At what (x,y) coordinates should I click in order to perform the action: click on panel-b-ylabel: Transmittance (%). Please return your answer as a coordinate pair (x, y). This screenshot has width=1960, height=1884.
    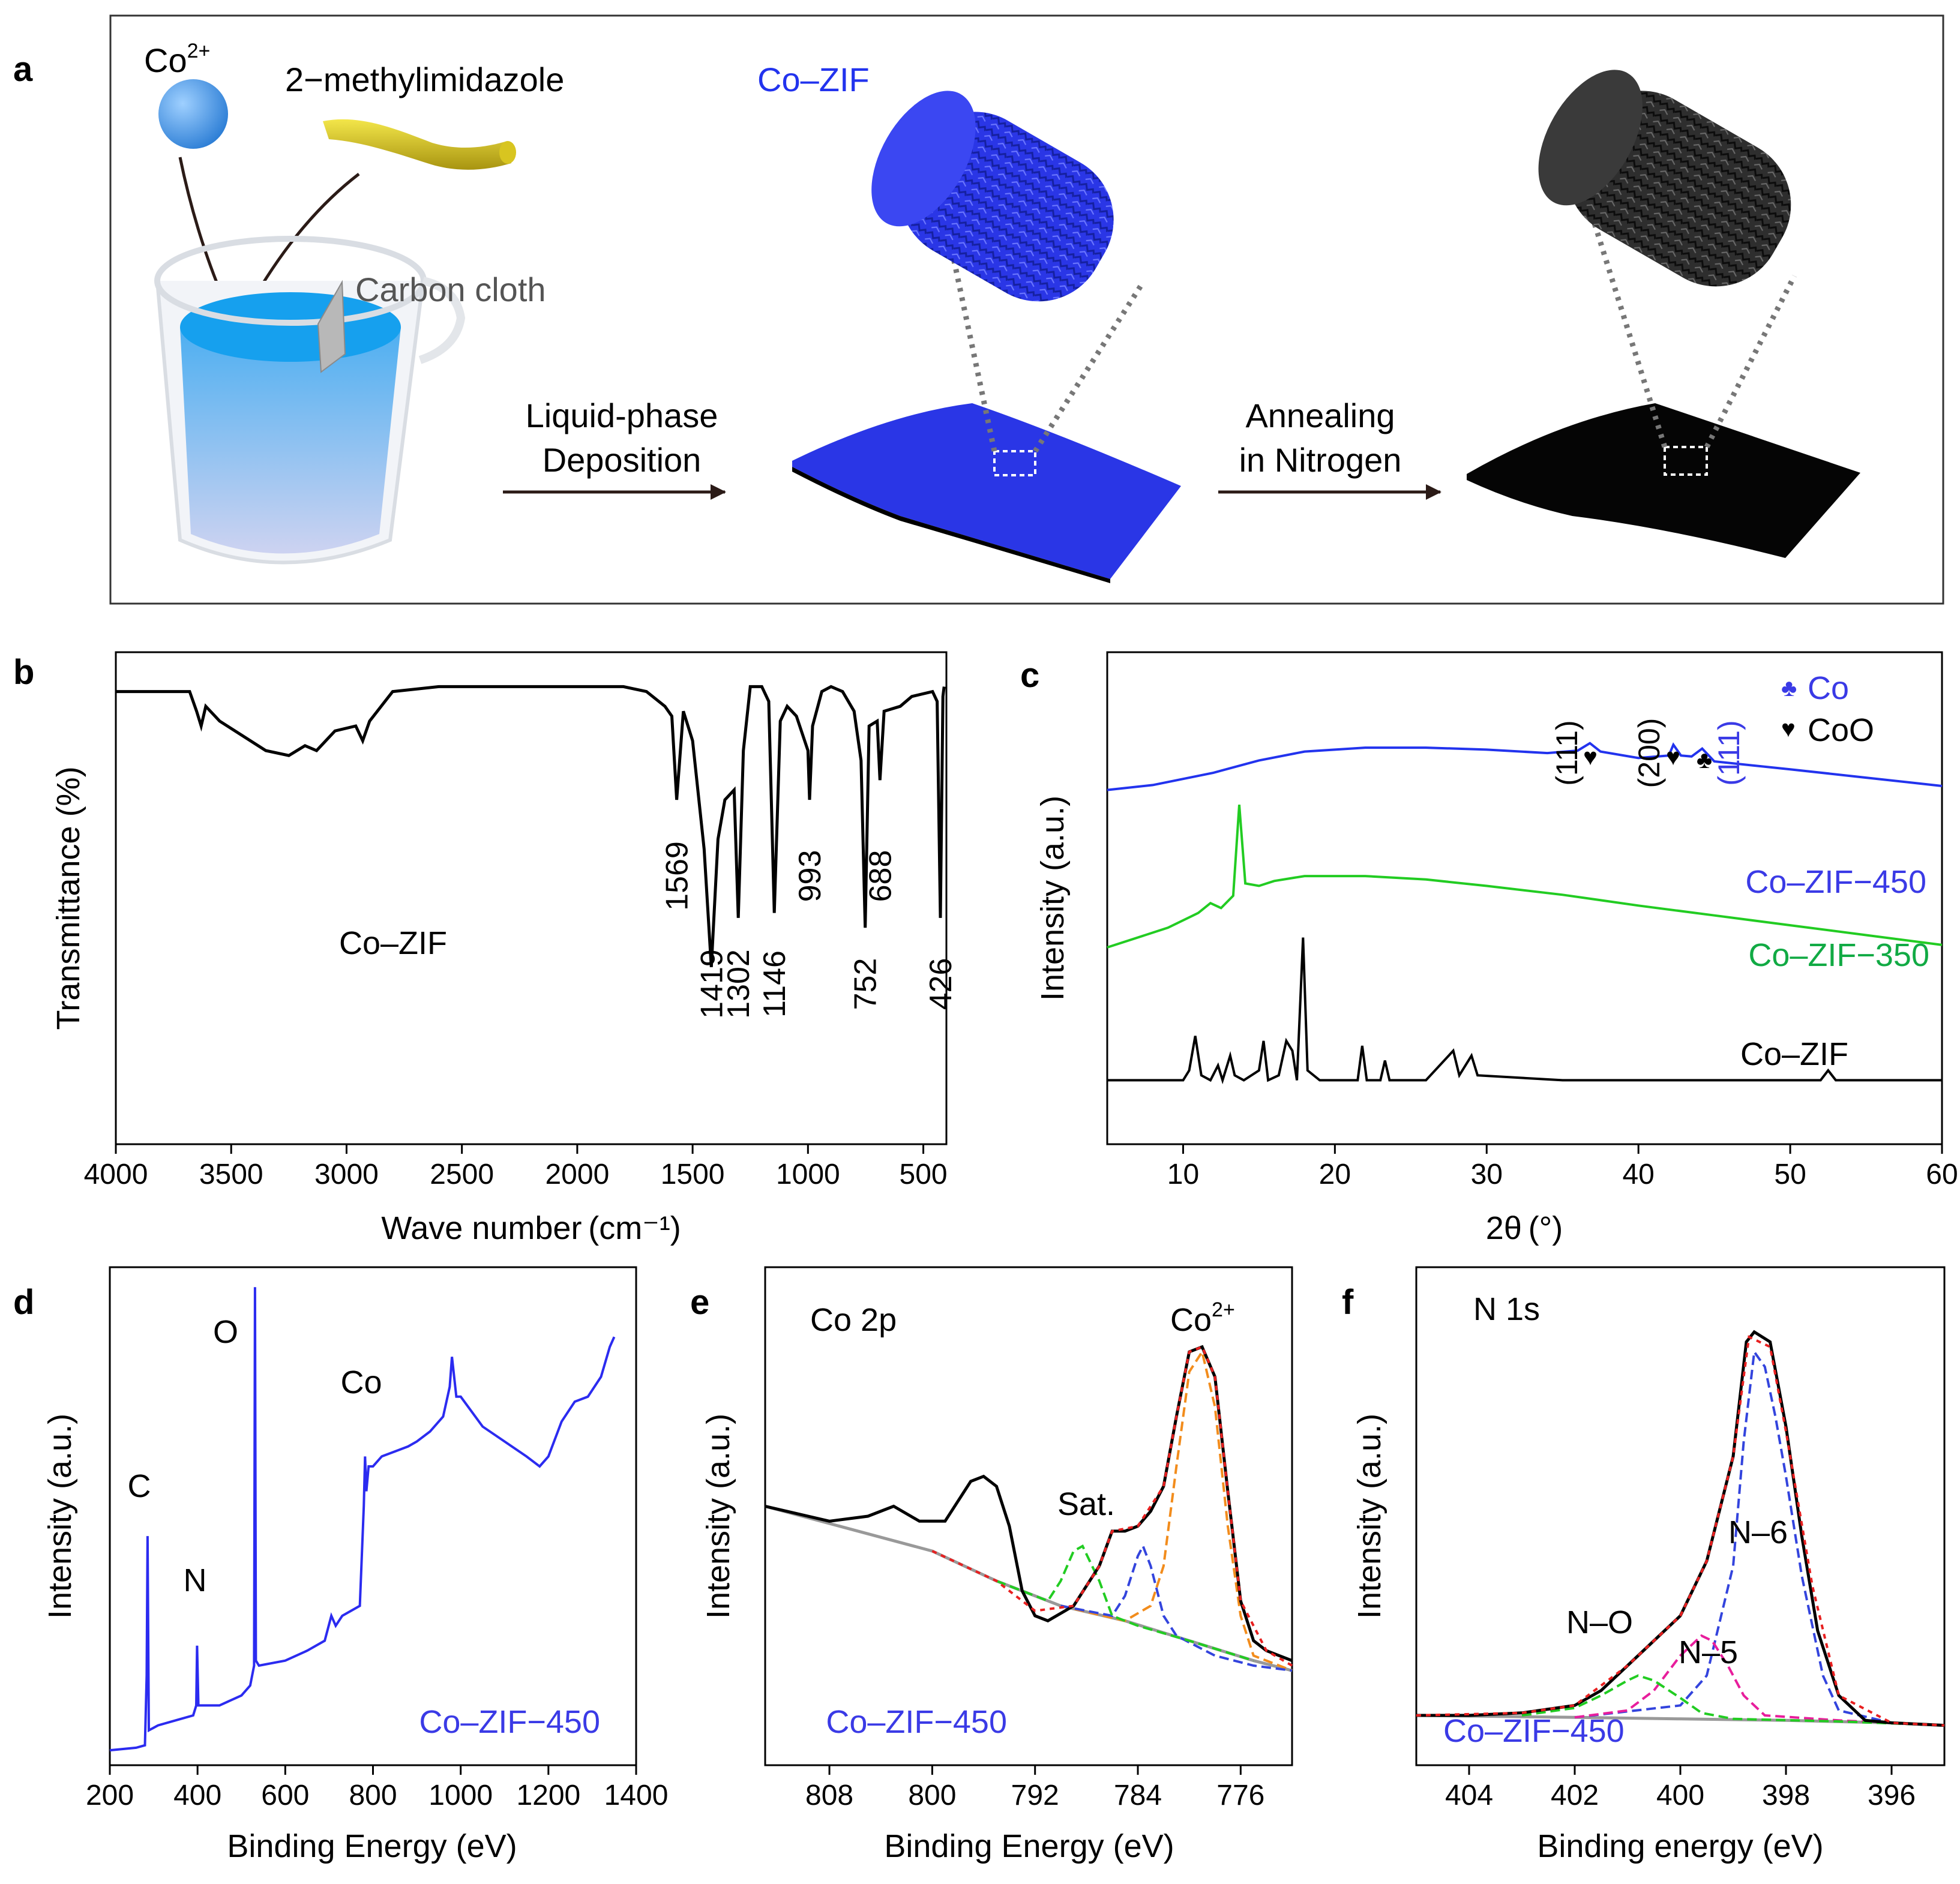
    Looking at the image, I should click on (68, 898).